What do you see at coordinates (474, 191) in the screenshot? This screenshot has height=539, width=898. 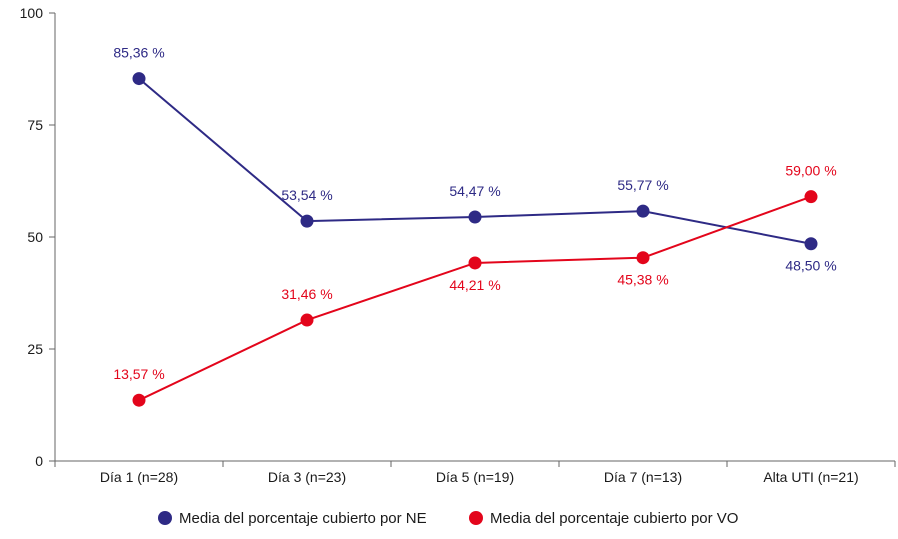 I see `data-label: 54,47 %` at bounding box center [474, 191].